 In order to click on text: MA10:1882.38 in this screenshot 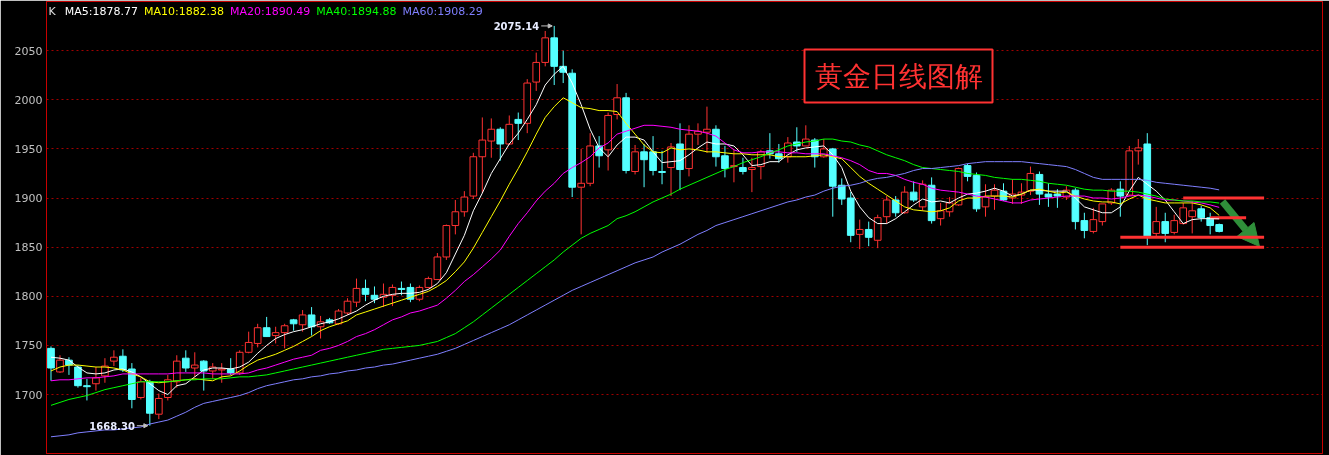, I will do `click(184, 11)`.